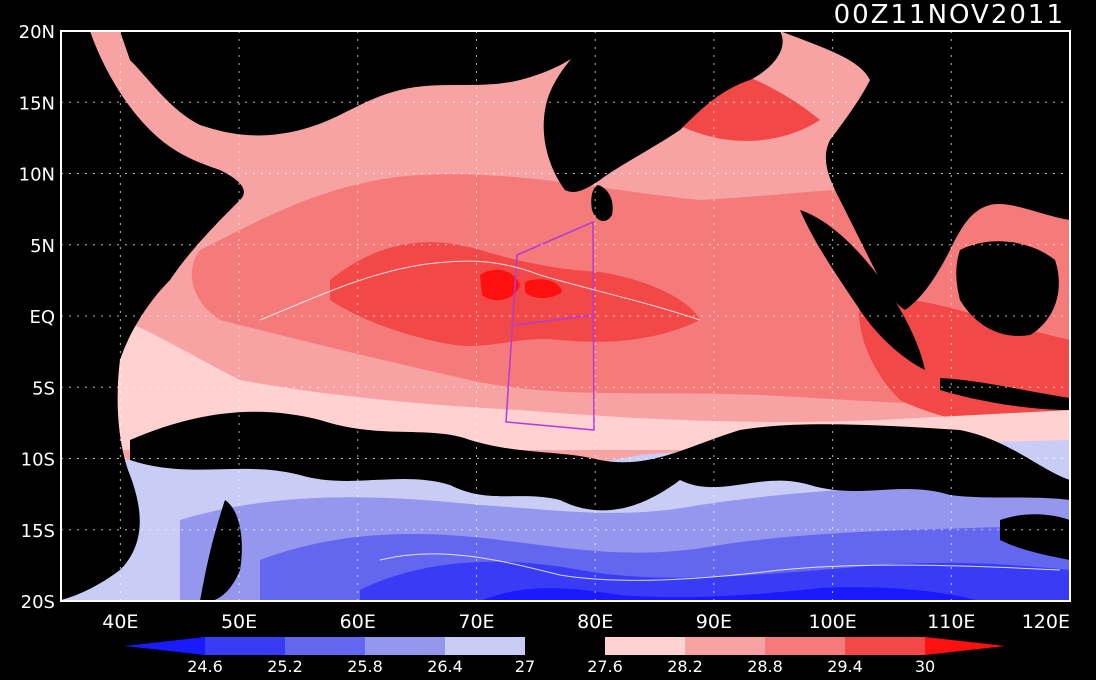 The image size is (1096, 680). Describe the element at coordinates (663, 111) in the screenshot. I see `land-india` at that location.